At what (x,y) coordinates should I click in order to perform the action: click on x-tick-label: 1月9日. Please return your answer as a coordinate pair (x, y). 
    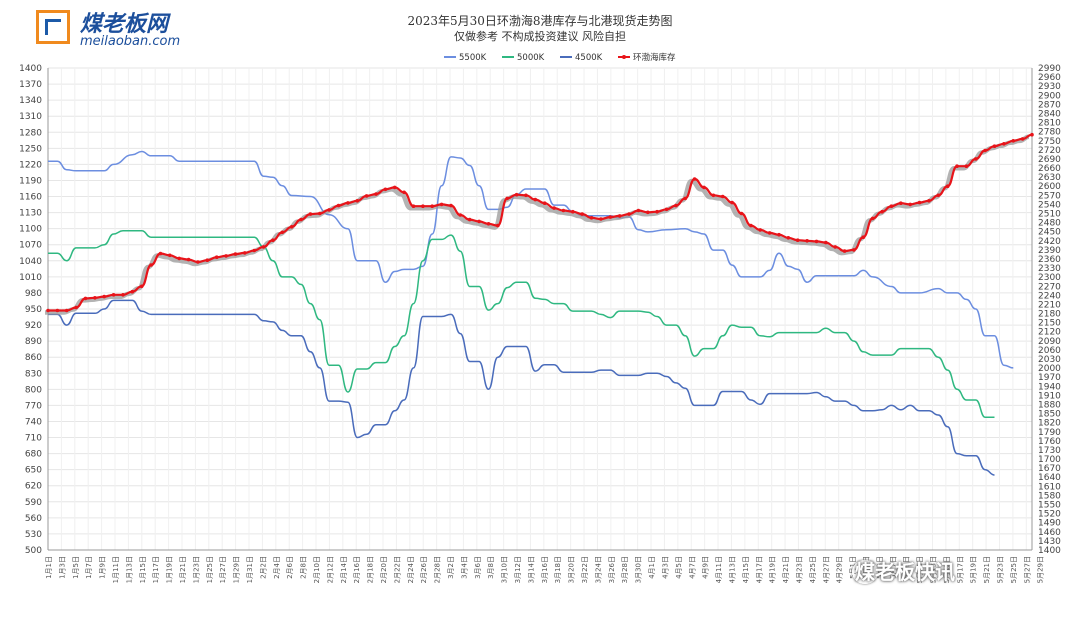
    Looking at the image, I should click on (103, 567).